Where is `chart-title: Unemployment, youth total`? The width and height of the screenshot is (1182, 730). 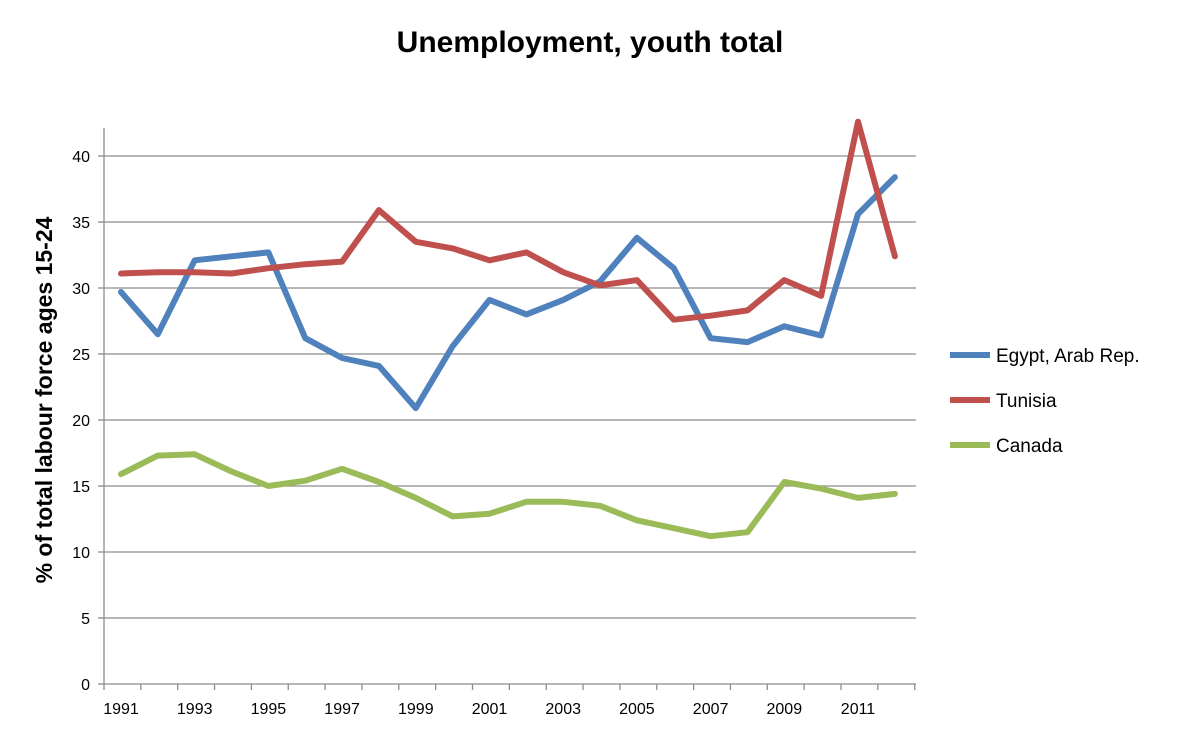
chart-title: Unemployment, youth total is located at coordinates (590, 42).